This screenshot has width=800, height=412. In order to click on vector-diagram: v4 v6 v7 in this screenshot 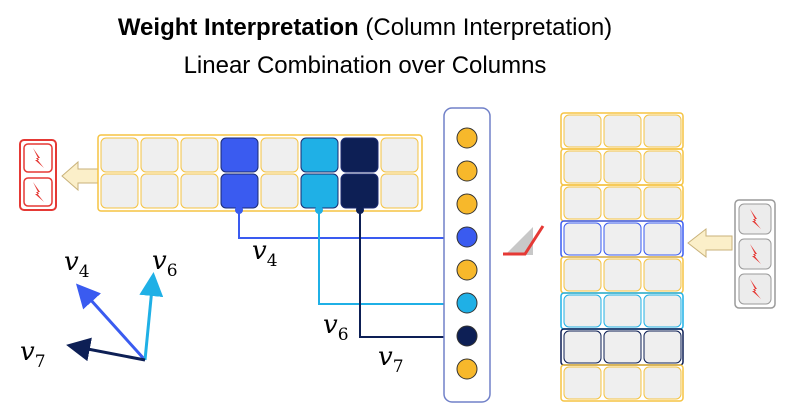, I will do `click(99, 309)`.